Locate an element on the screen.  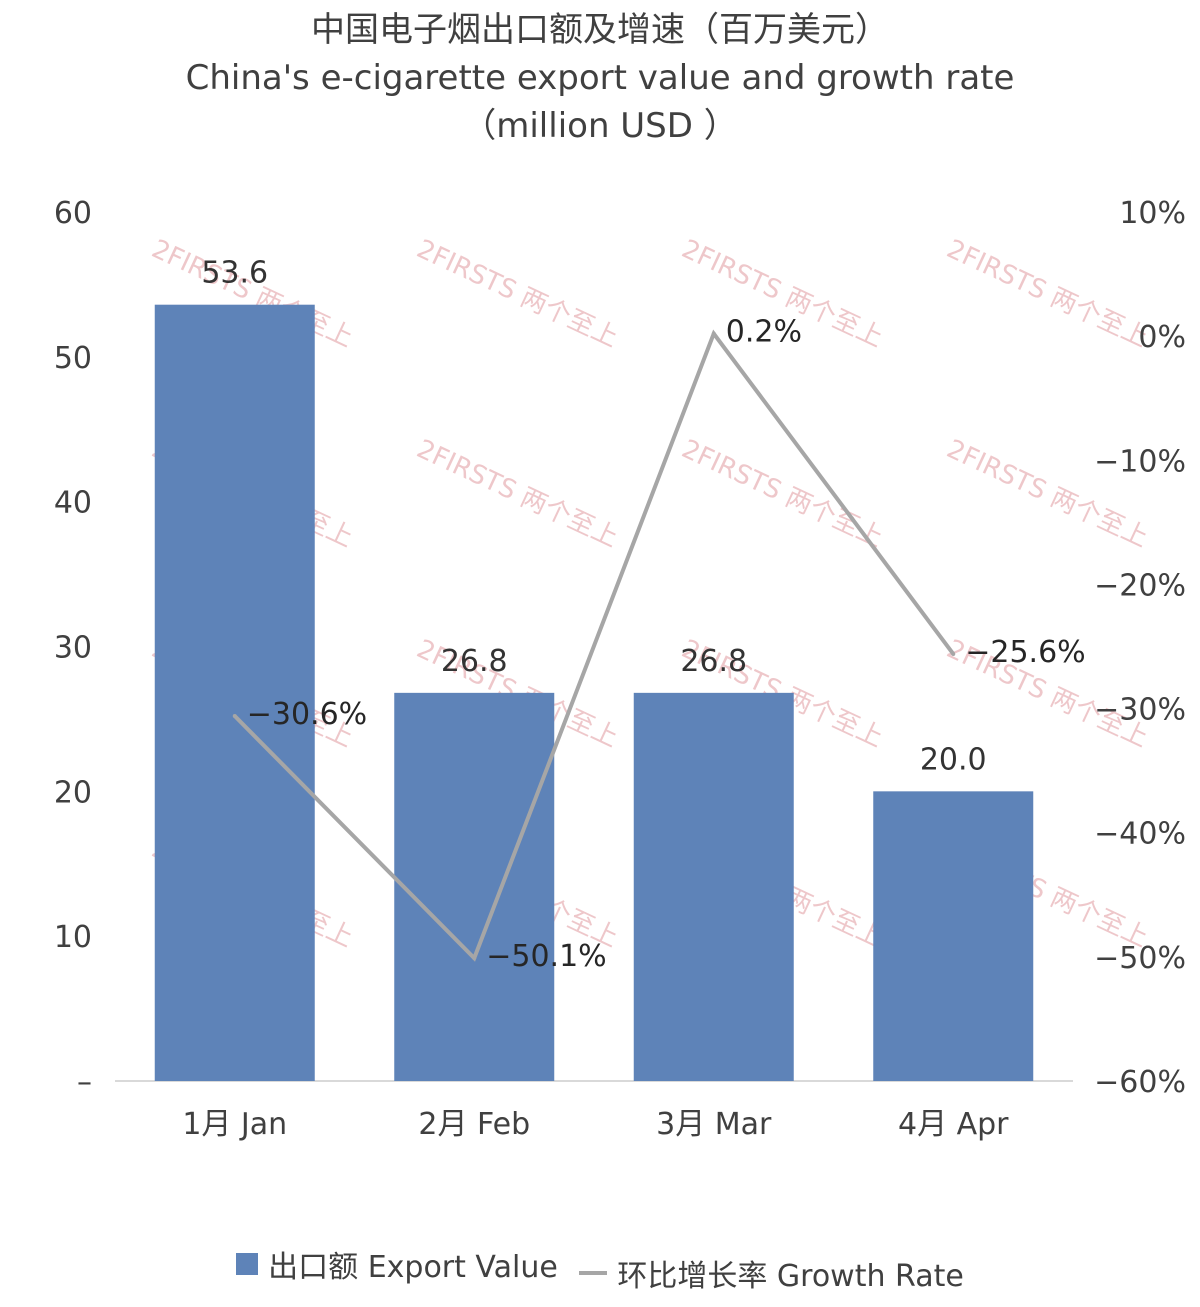
legend-item-growth-rate: 环比增长率 Growth Rate is located at coordinates (771, 1273).